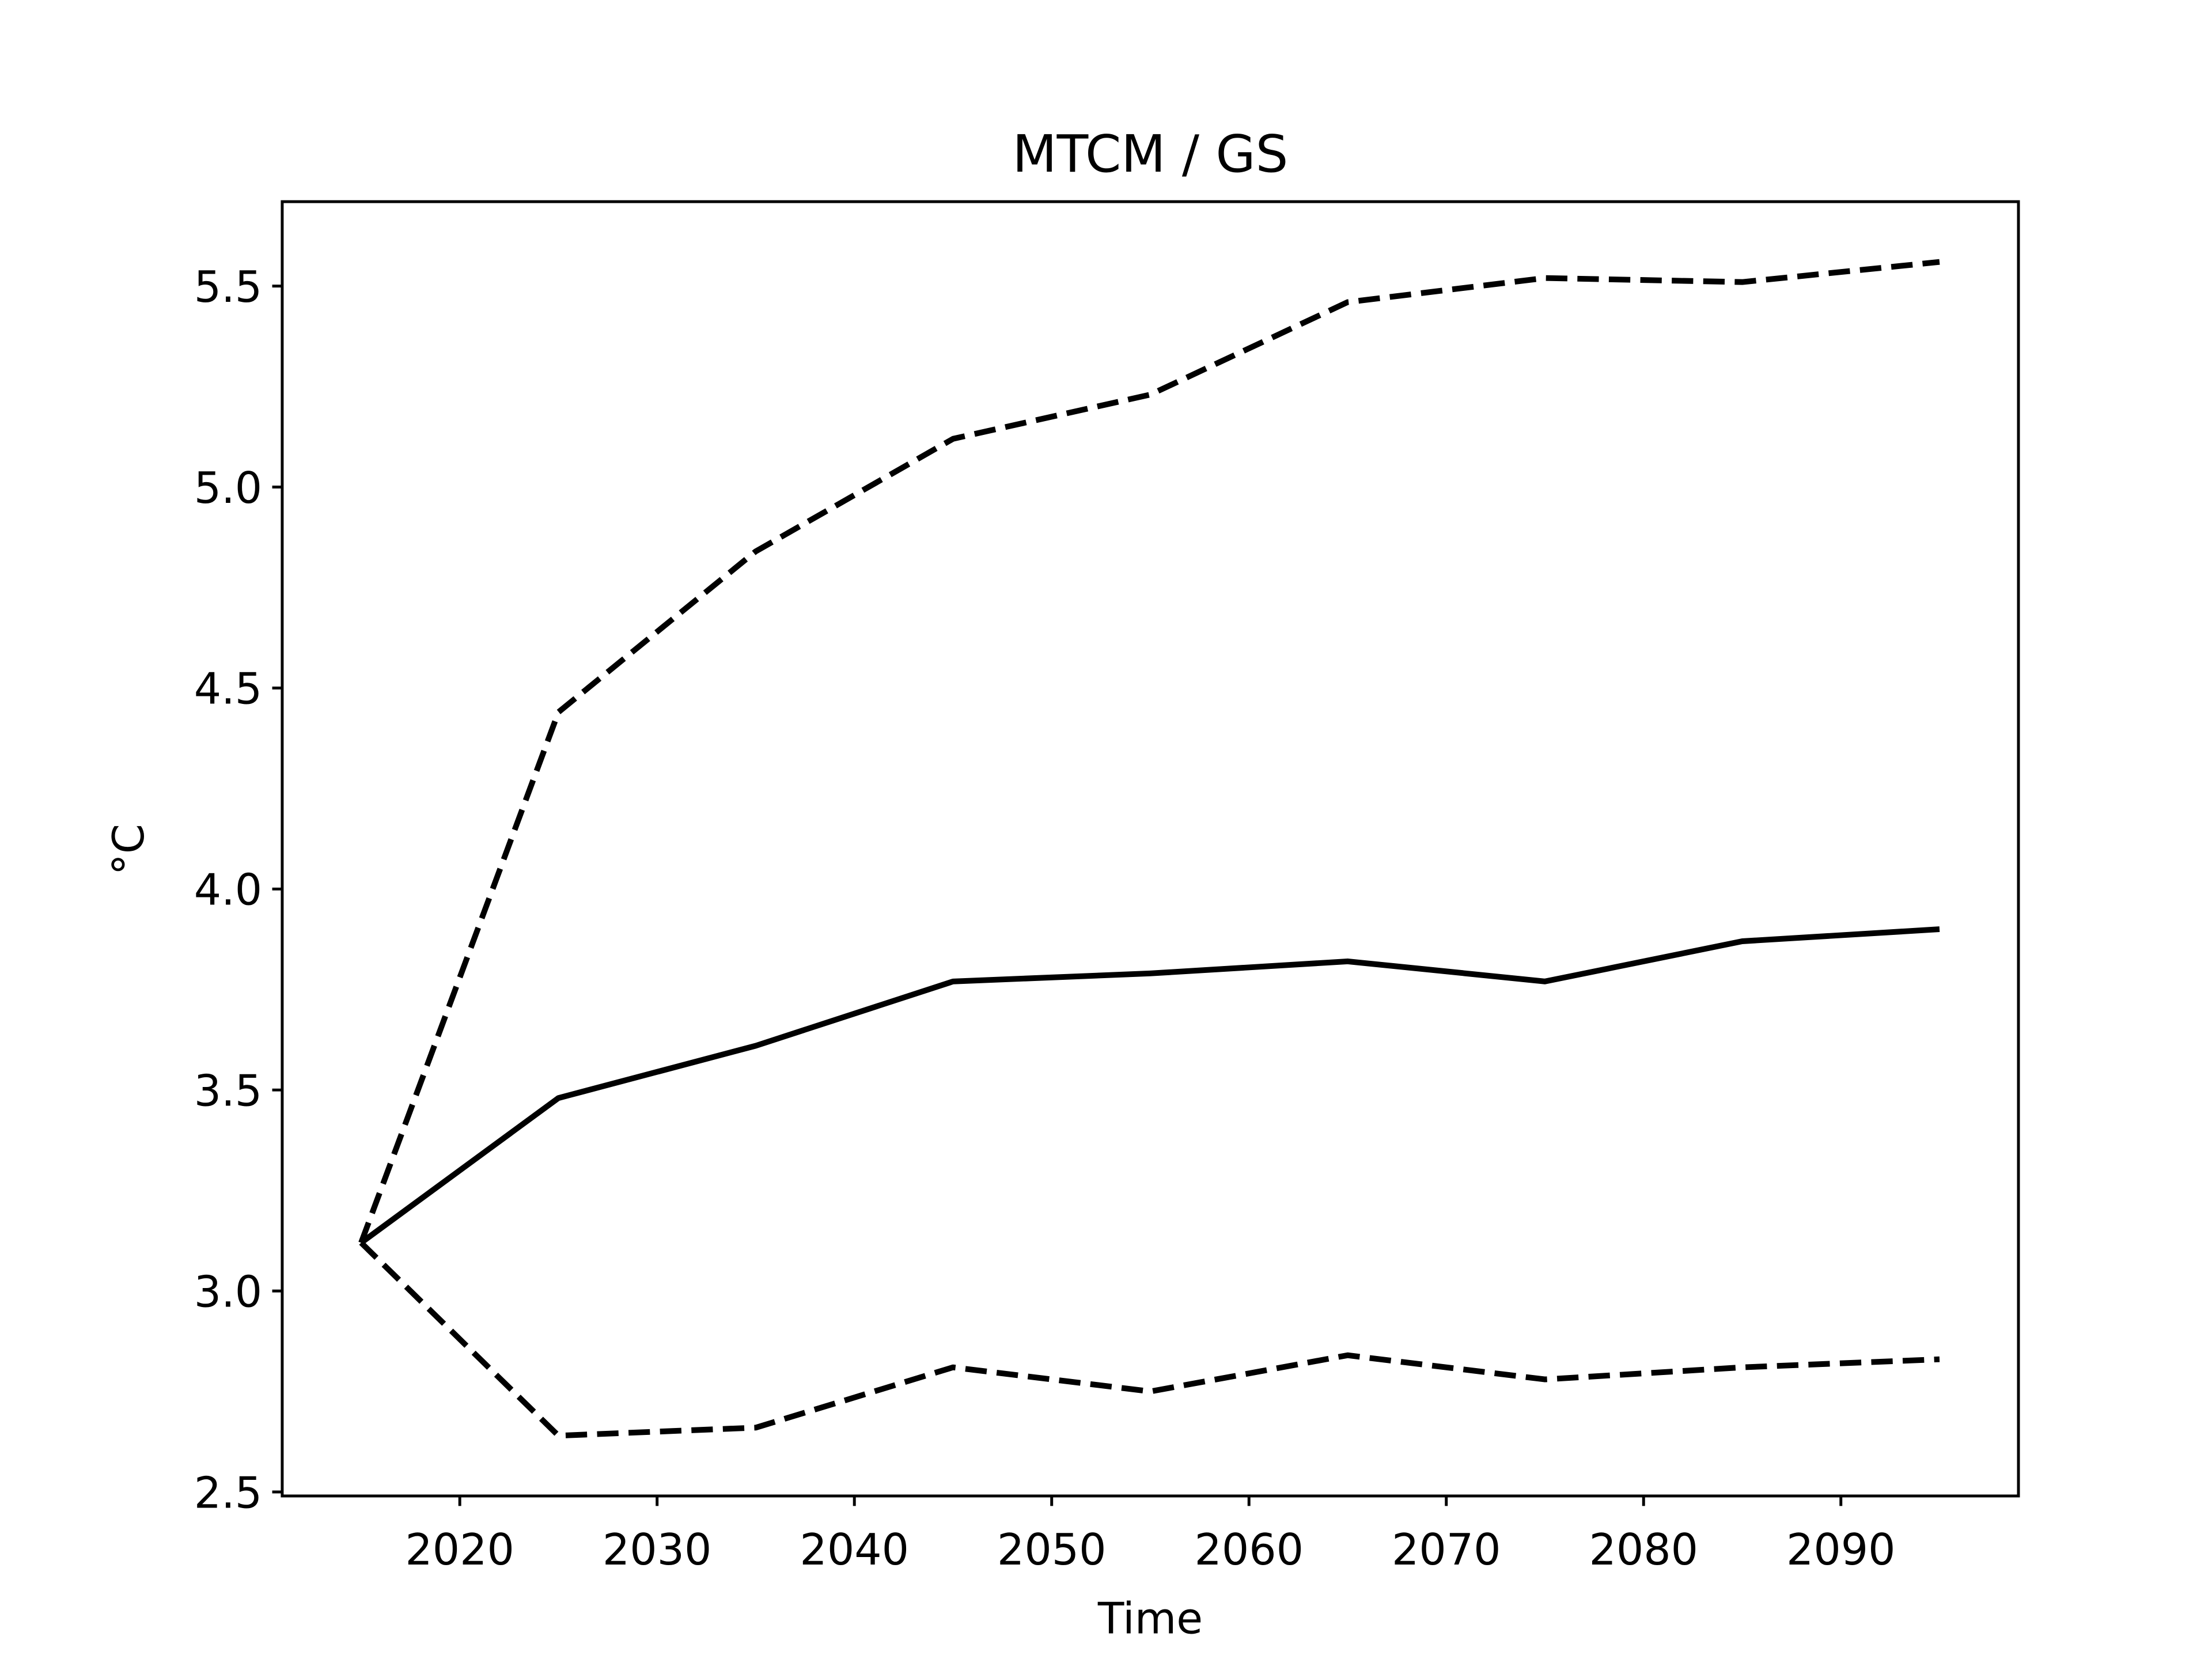 This screenshot has height=1659, width=2212. Describe the element at coordinates (657, 1550) in the screenshot. I see `x-tick-label: 2030` at that location.